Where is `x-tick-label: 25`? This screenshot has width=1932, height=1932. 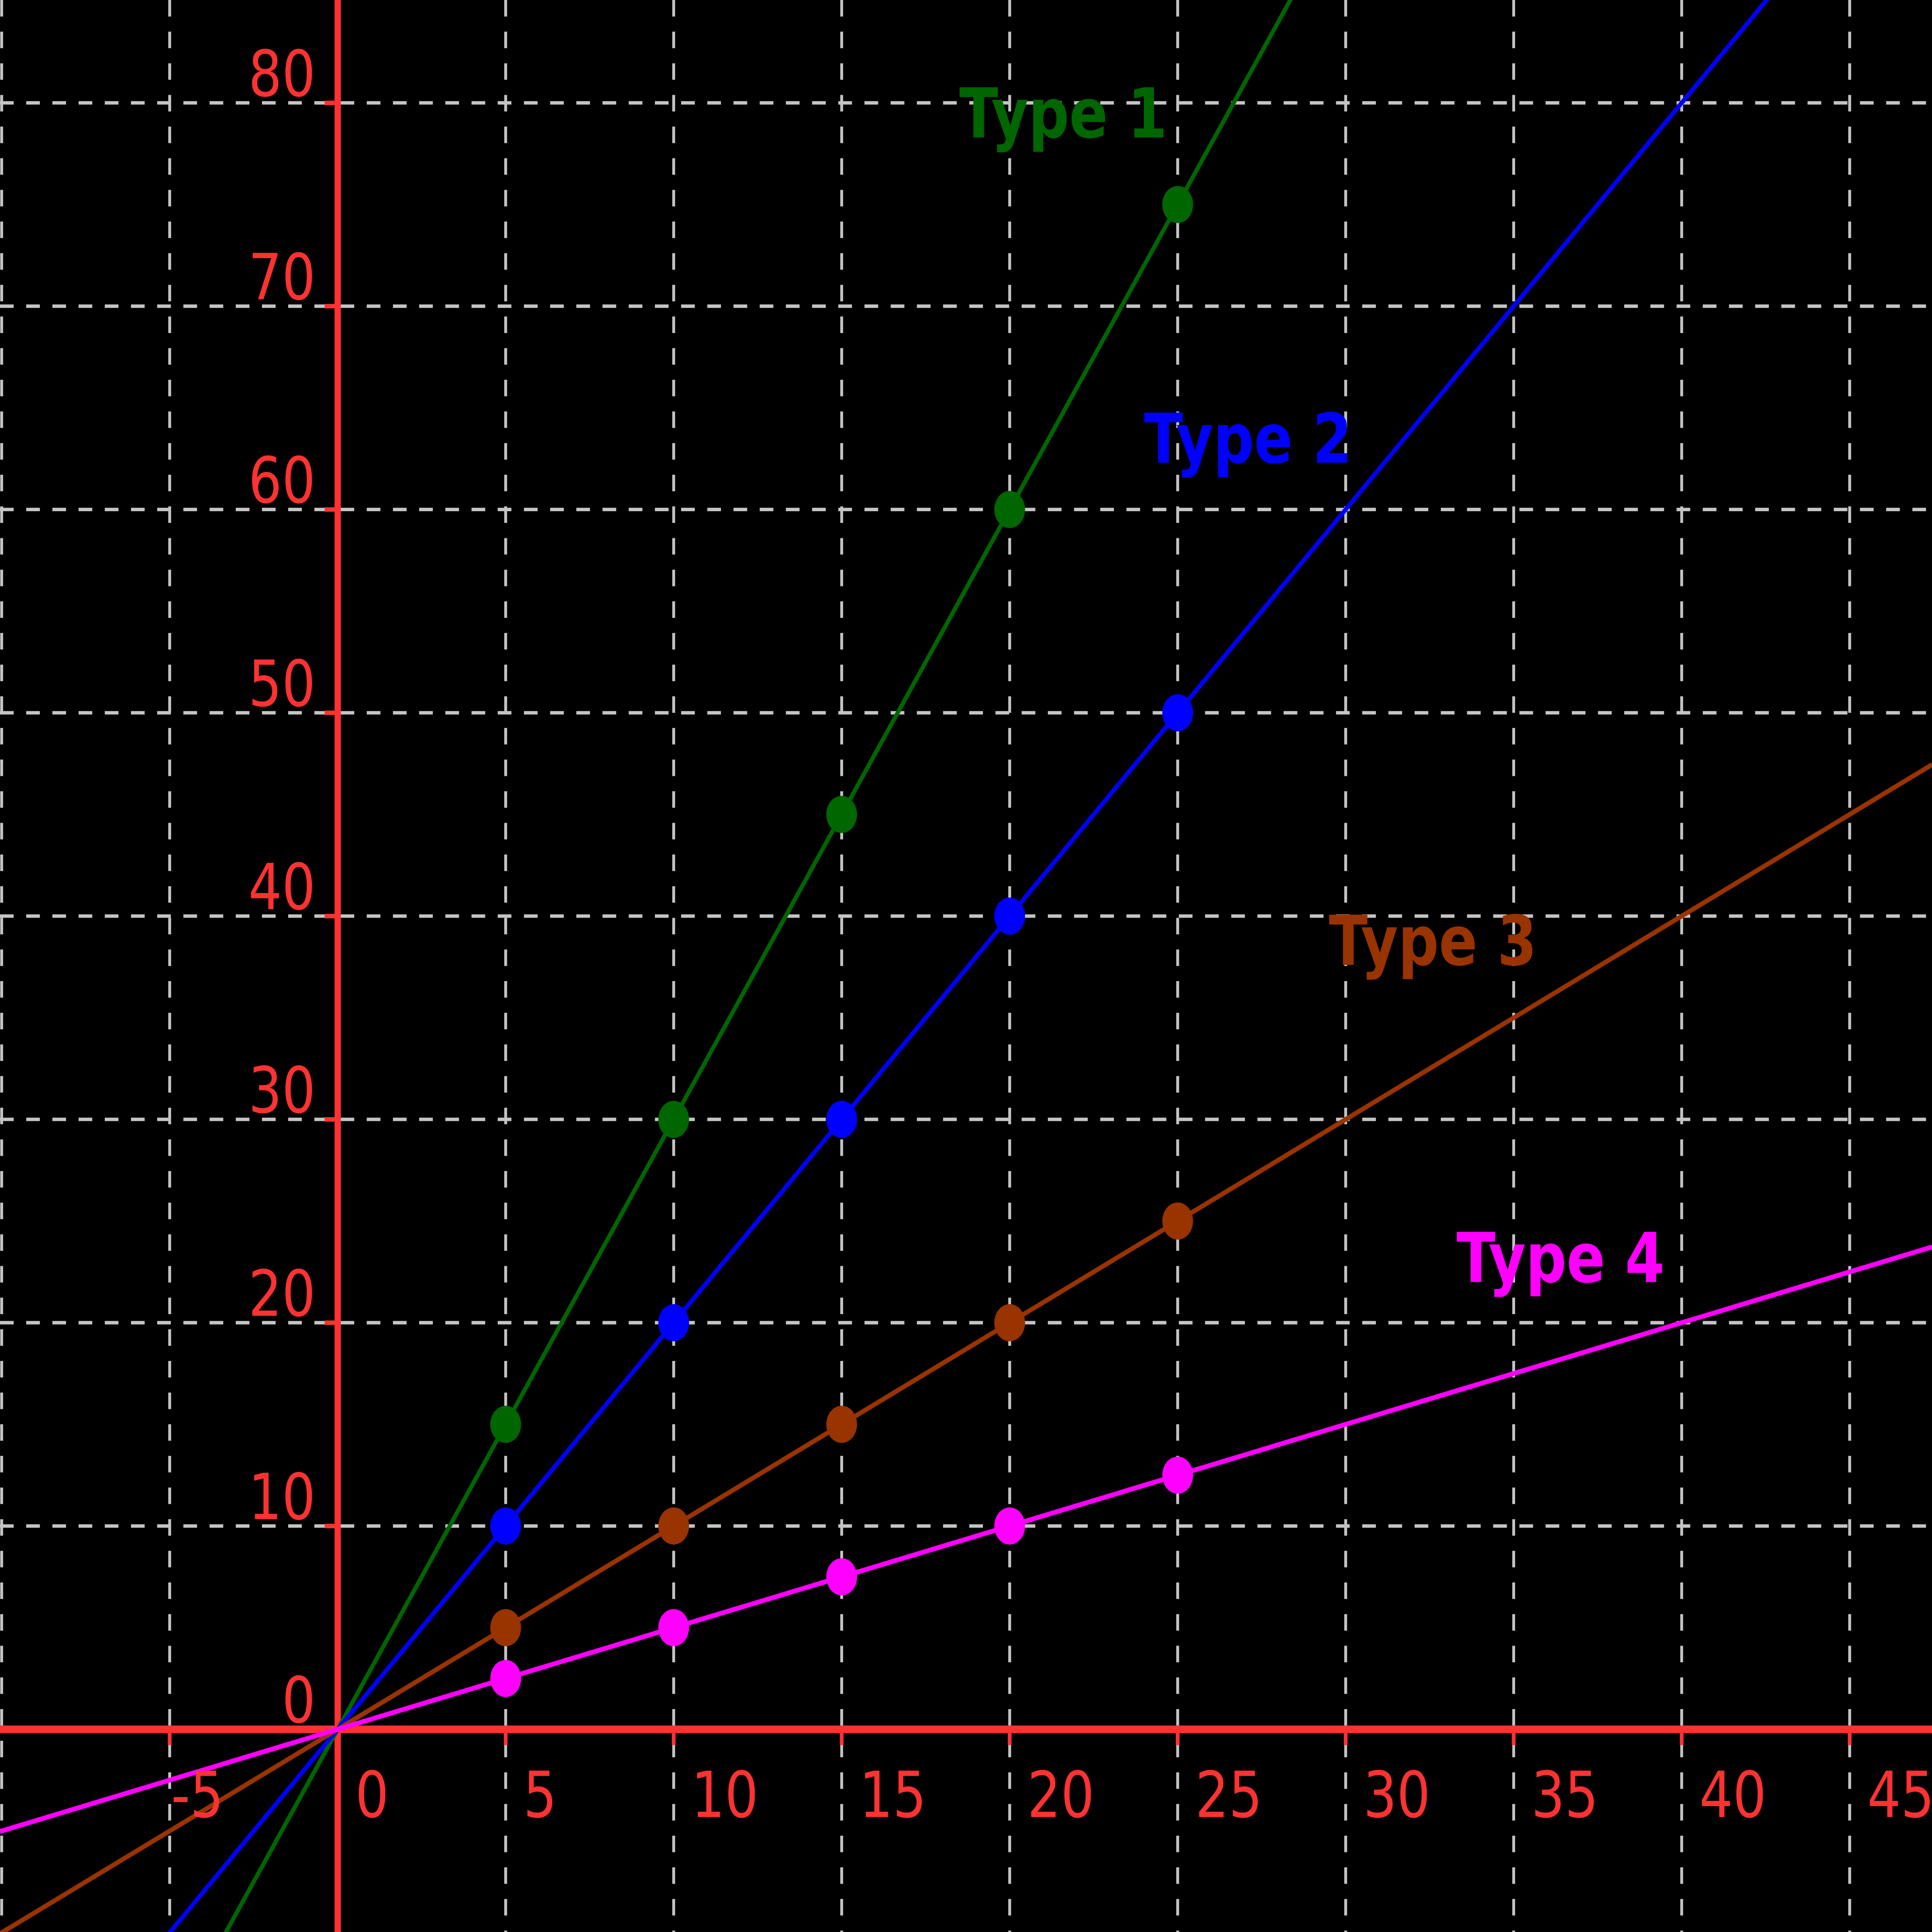
x-tick-label: 25 is located at coordinates (1229, 1795).